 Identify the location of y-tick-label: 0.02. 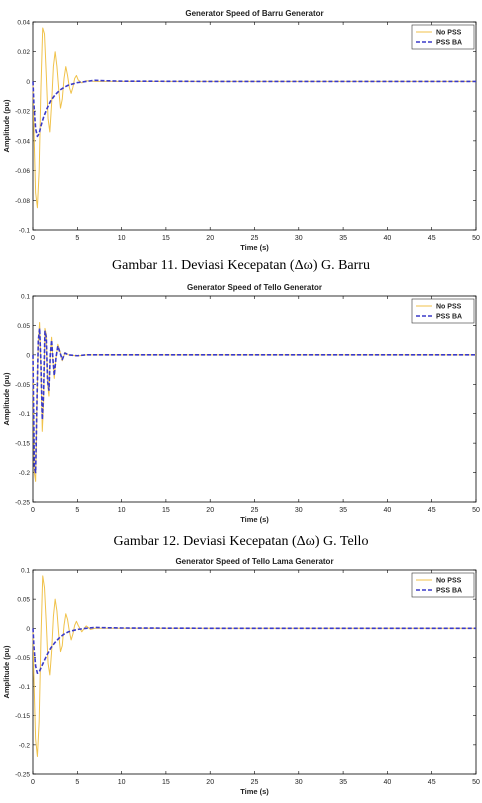
(23, 52).